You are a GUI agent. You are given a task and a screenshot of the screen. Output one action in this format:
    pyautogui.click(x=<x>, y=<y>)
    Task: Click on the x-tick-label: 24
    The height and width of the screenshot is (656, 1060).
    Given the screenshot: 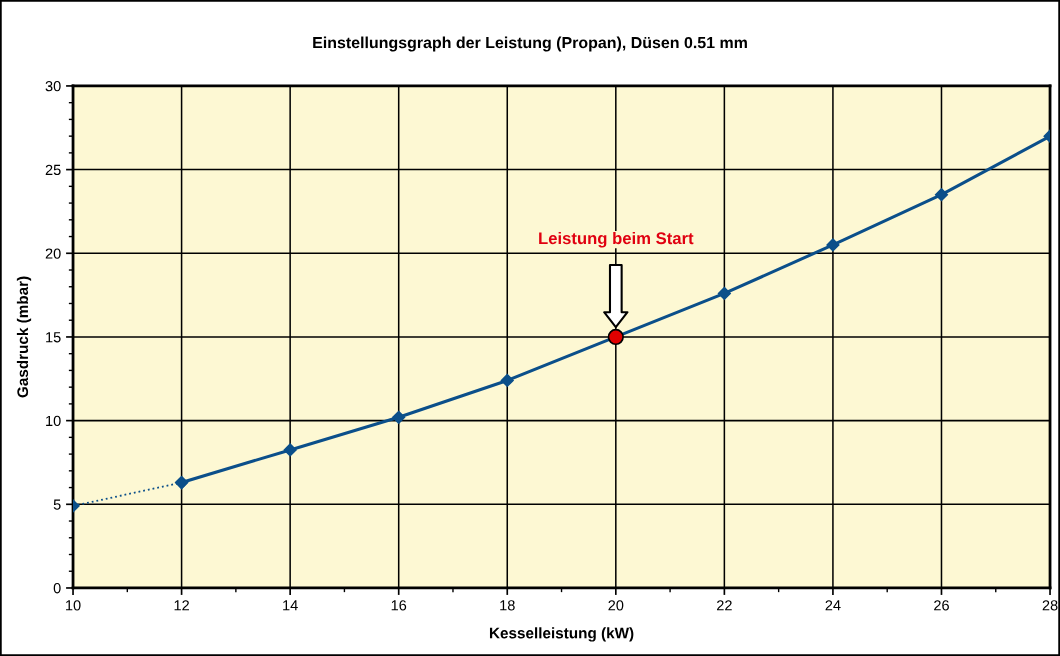 What is the action you would take?
    pyautogui.click(x=833, y=605)
    